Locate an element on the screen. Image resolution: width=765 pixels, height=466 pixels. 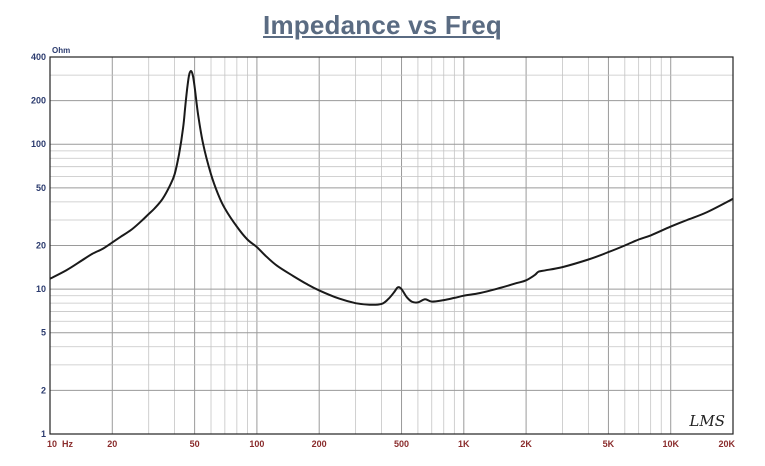
y-tick-label: 200 is located at coordinates (38, 101).